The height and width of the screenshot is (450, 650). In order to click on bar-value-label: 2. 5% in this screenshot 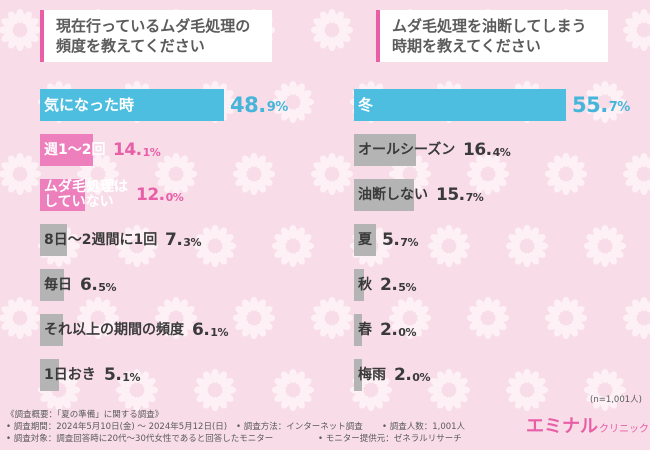, I will do `click(398, 285)`.